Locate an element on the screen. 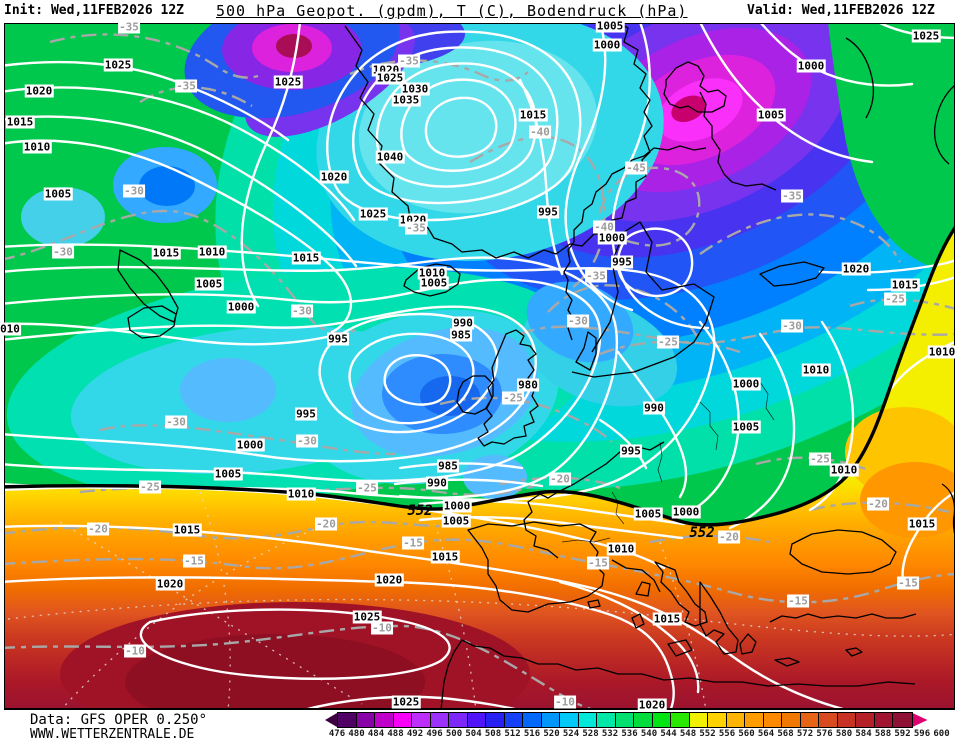 The image size is (959, 741). colorbar-tick-label: 544 is located at coordinates (668, 734).